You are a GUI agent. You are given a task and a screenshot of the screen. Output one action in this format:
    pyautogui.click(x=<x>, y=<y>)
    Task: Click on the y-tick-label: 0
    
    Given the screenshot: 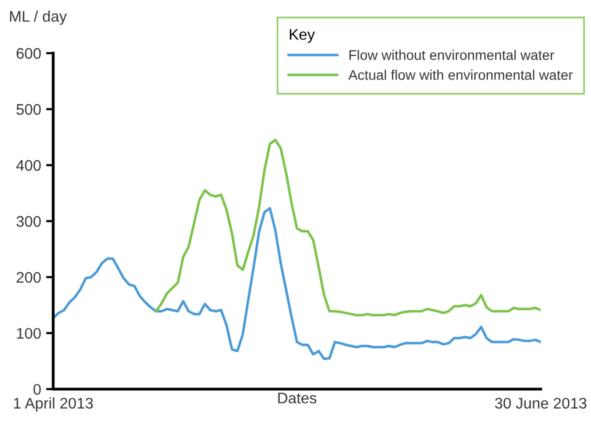 What is the action you would take?
    pyautogui.click(x=37, y=389)
    